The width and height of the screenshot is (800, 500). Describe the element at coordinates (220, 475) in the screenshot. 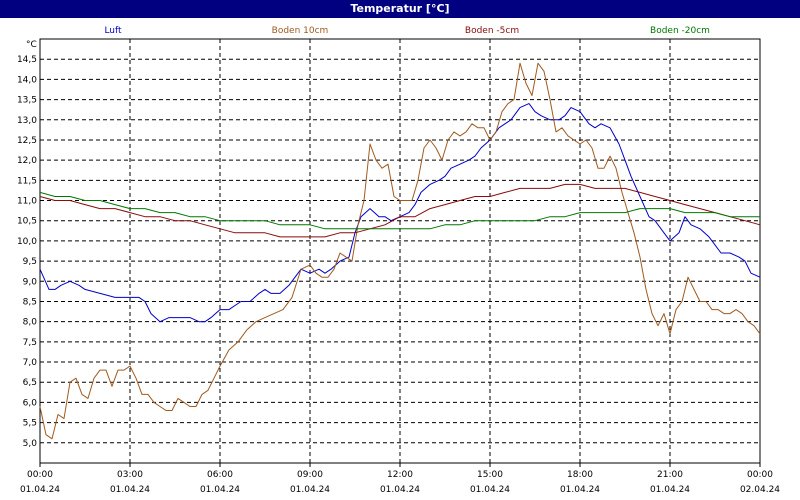

I see `x-tick-time: 06:00` at that location.